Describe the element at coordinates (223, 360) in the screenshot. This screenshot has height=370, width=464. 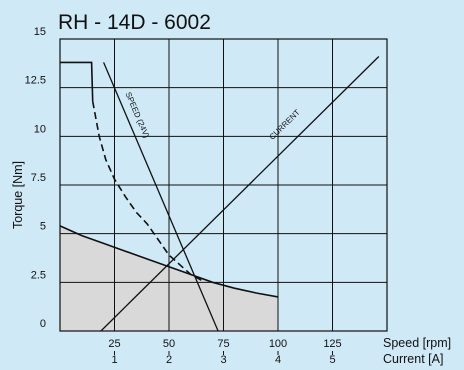
I see `x-current-tick-label: 3` at that location.